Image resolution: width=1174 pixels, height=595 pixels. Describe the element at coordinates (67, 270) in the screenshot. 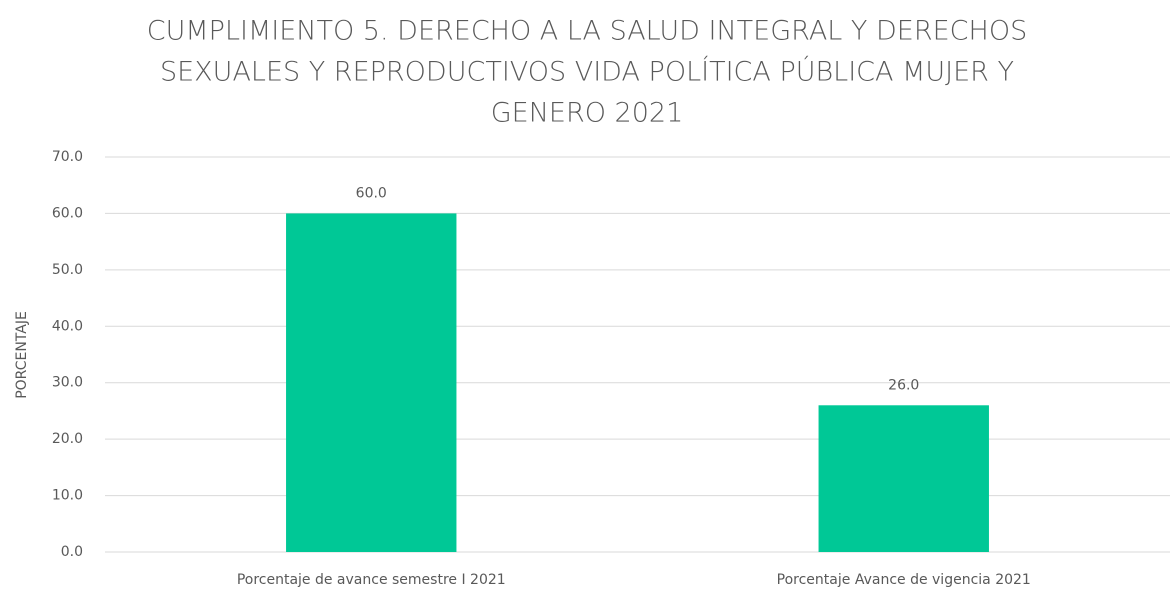

I see `y-tick-label: 50.0` at that location.